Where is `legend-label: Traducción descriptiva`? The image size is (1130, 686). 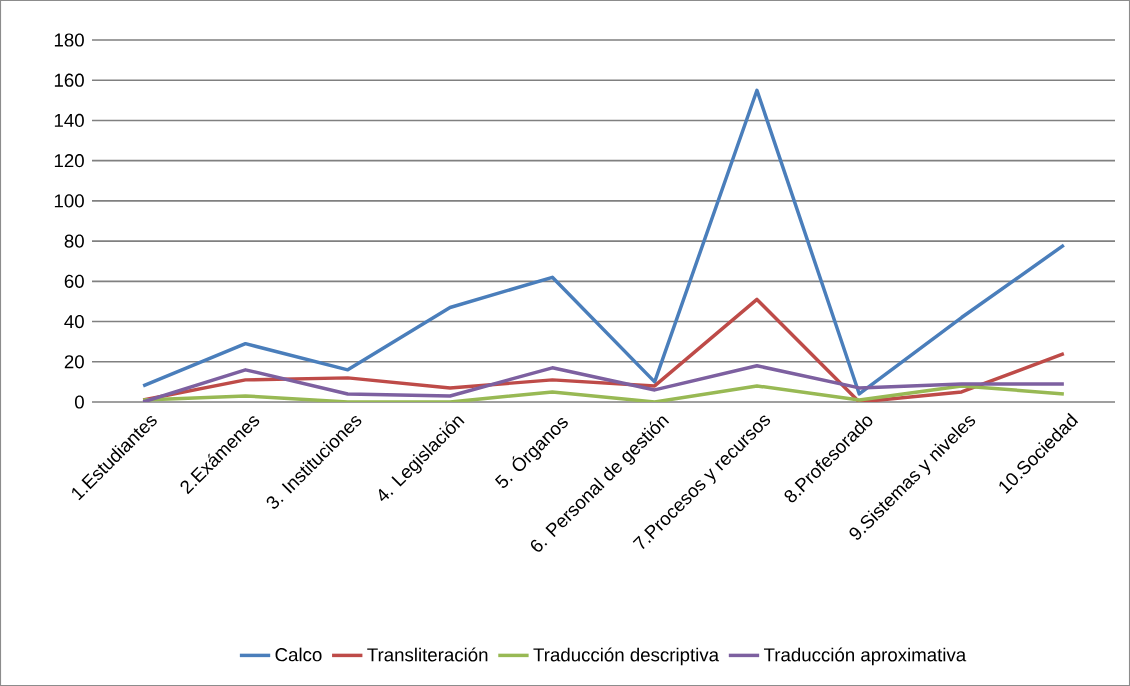 legend-label: Traducción descriptiva is located at coordinates (626, 656).